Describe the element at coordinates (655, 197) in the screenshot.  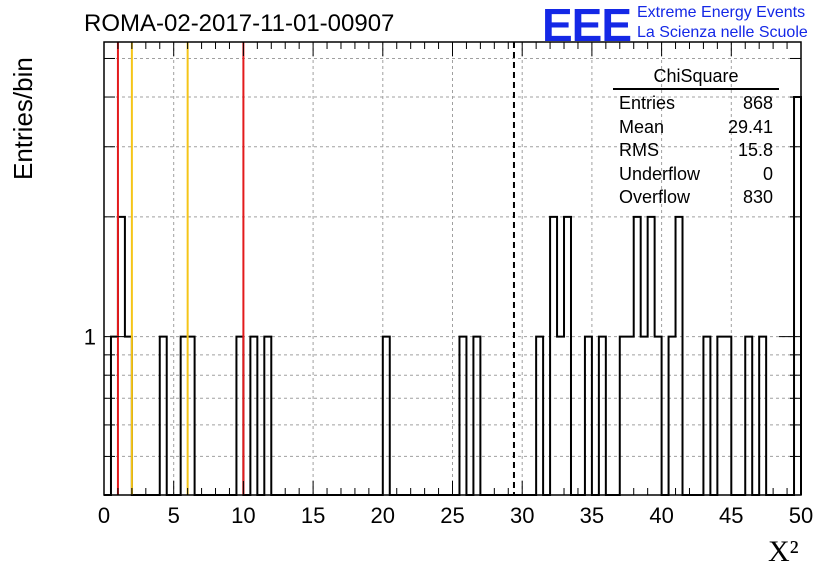
I see `stats-label: Overflow` at that location.